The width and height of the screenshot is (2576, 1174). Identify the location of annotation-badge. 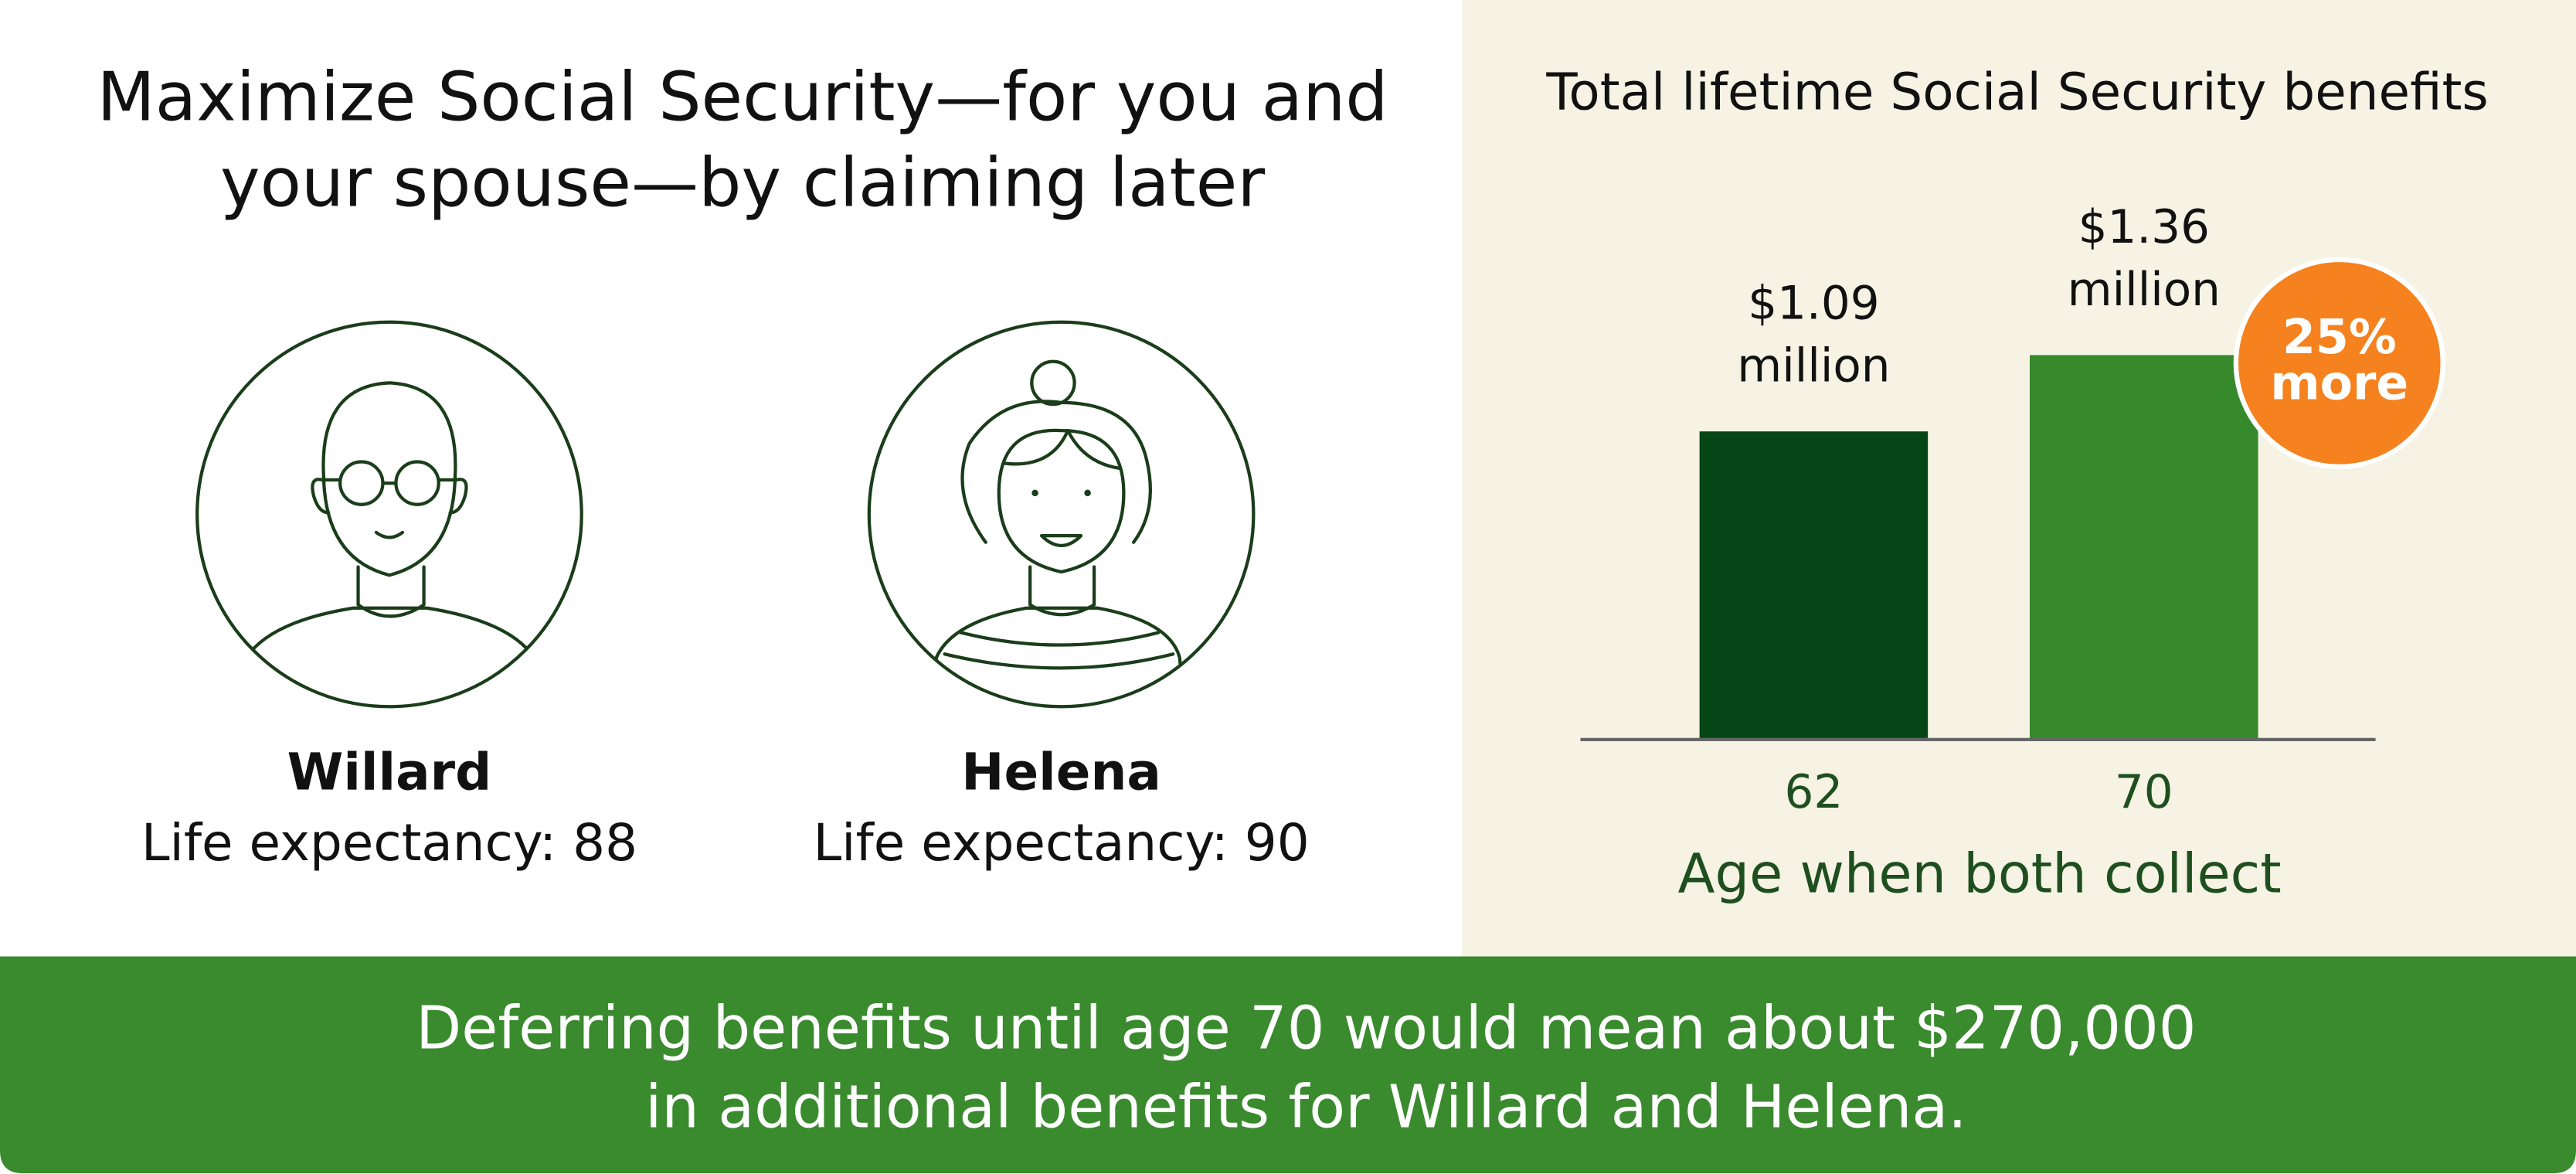
(2339, 363).